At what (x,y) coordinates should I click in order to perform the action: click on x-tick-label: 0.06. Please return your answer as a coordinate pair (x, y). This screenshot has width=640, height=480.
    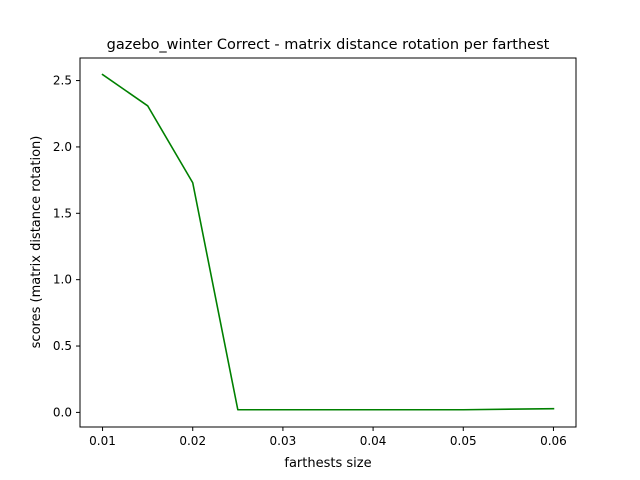
    Looking at the image, I should click on (553, 441).